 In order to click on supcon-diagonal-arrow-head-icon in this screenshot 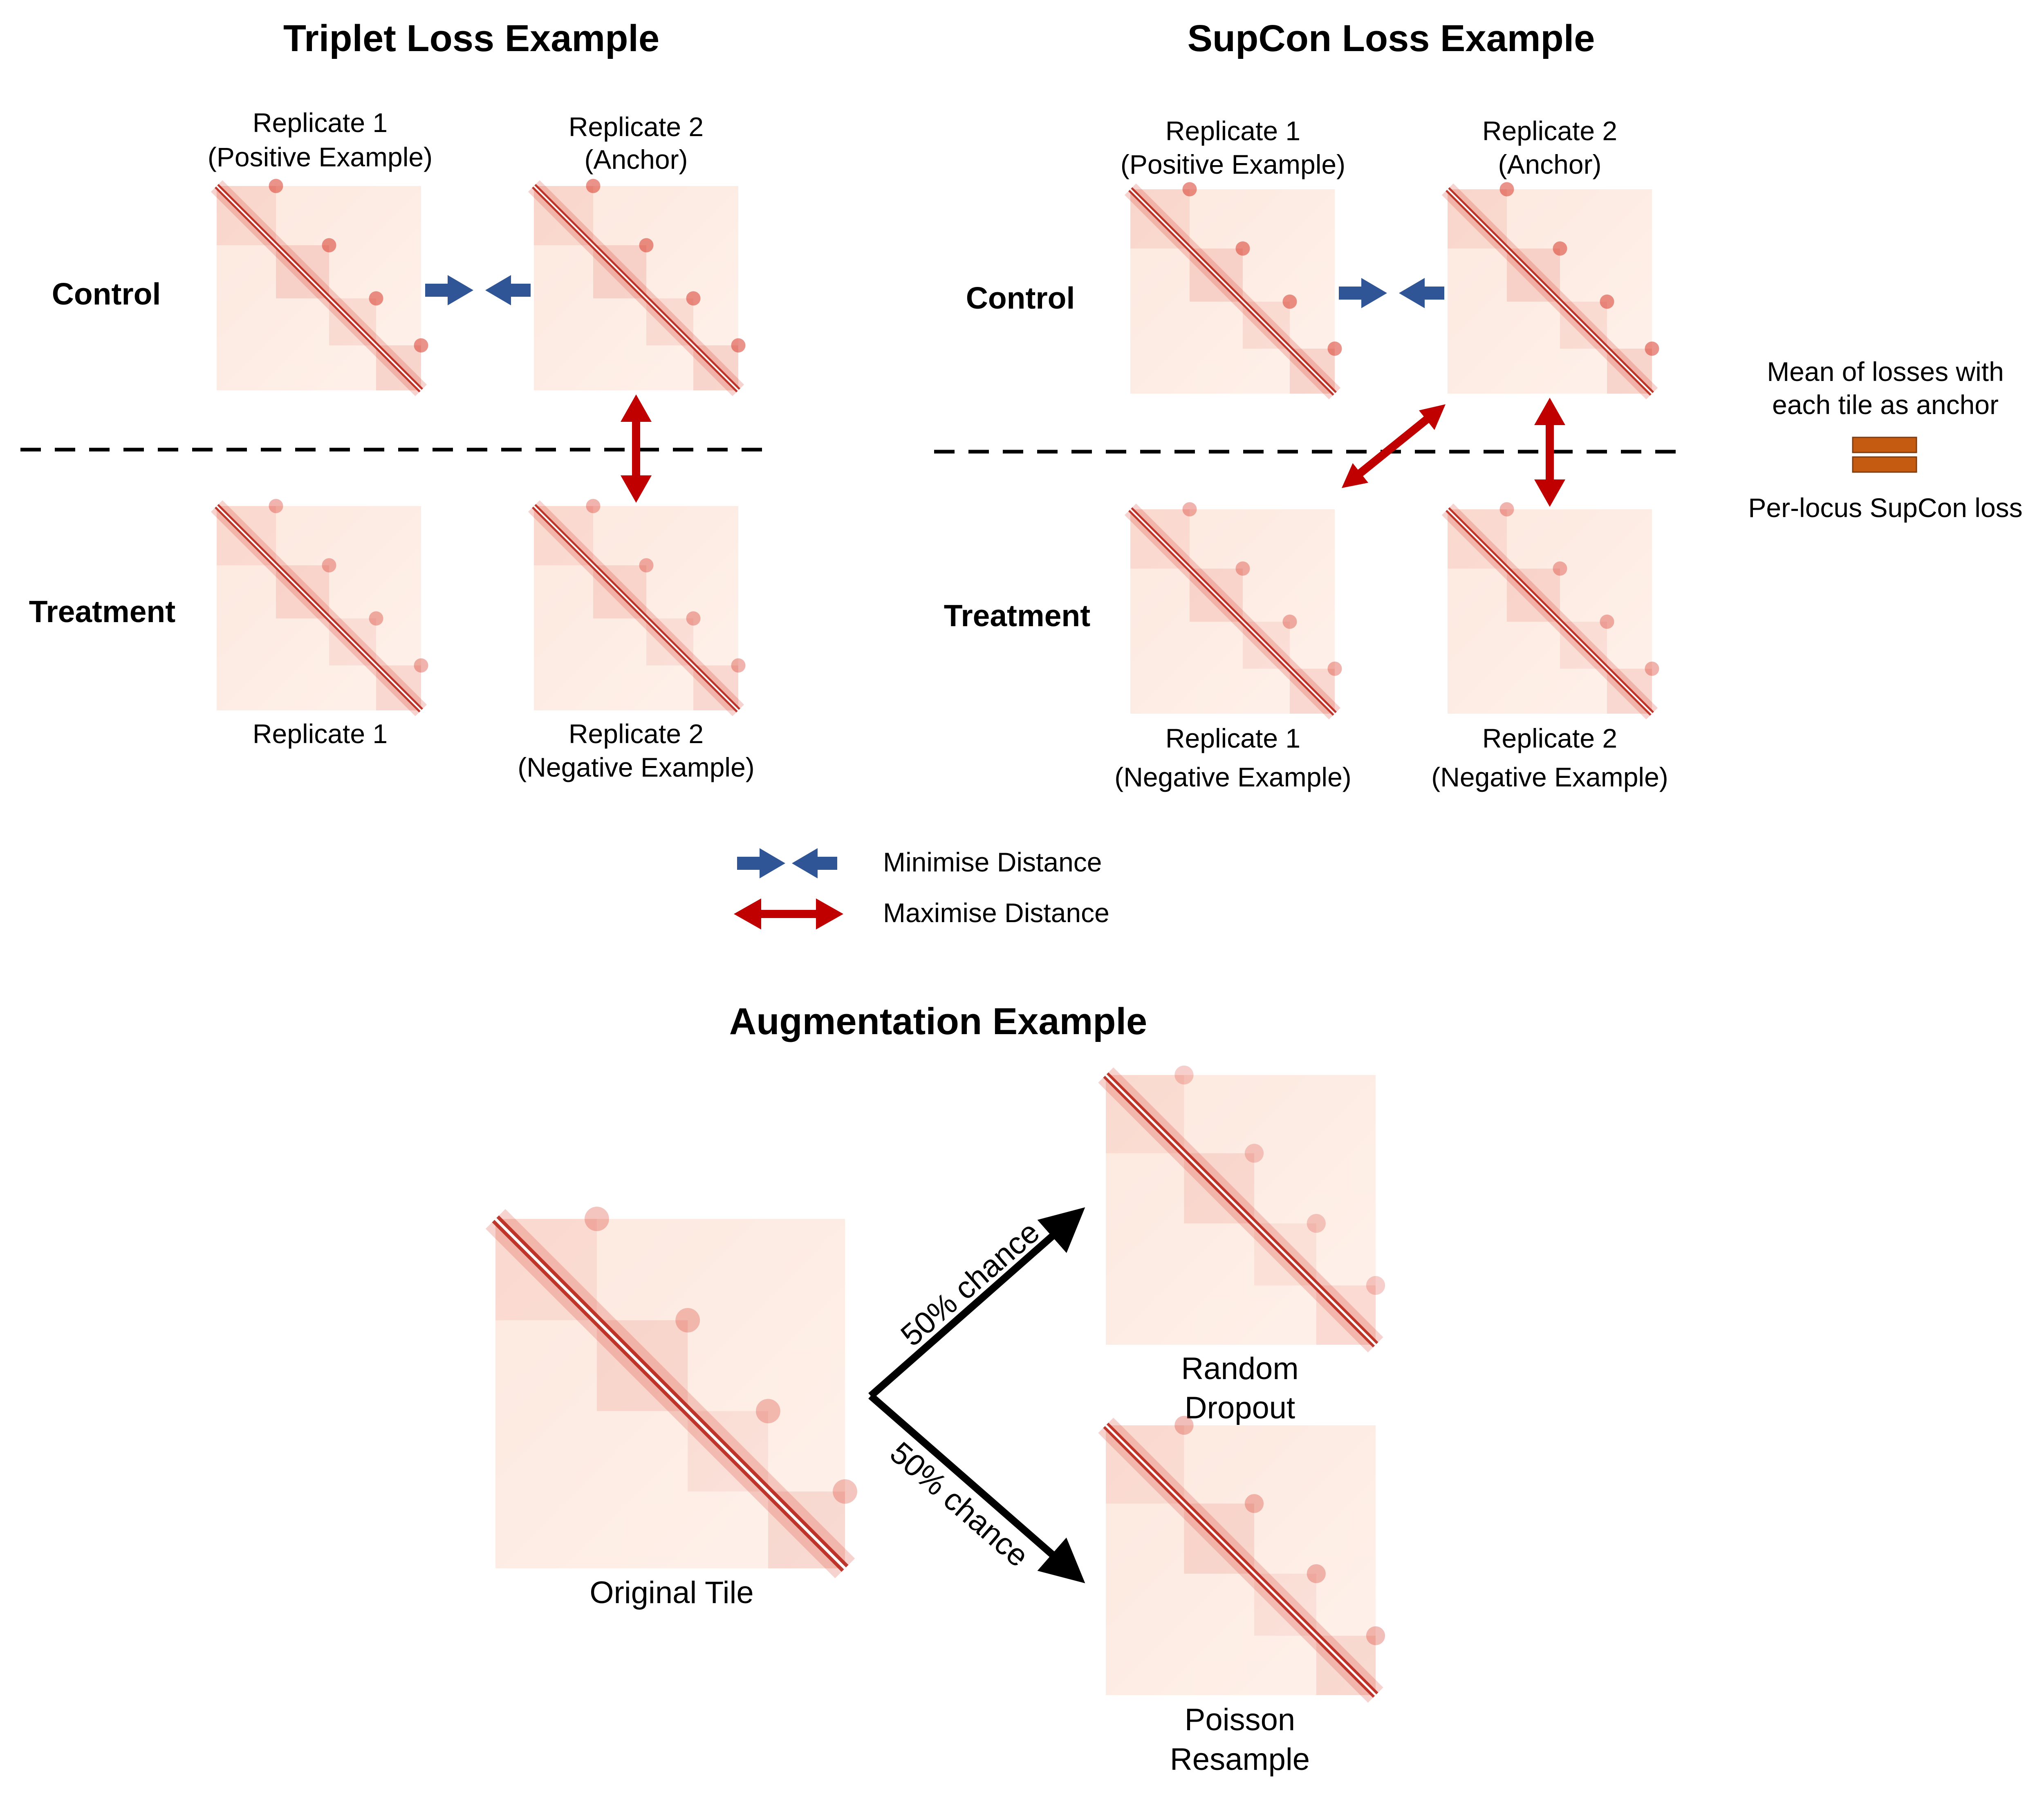, I will do `click(1433, 417)`.